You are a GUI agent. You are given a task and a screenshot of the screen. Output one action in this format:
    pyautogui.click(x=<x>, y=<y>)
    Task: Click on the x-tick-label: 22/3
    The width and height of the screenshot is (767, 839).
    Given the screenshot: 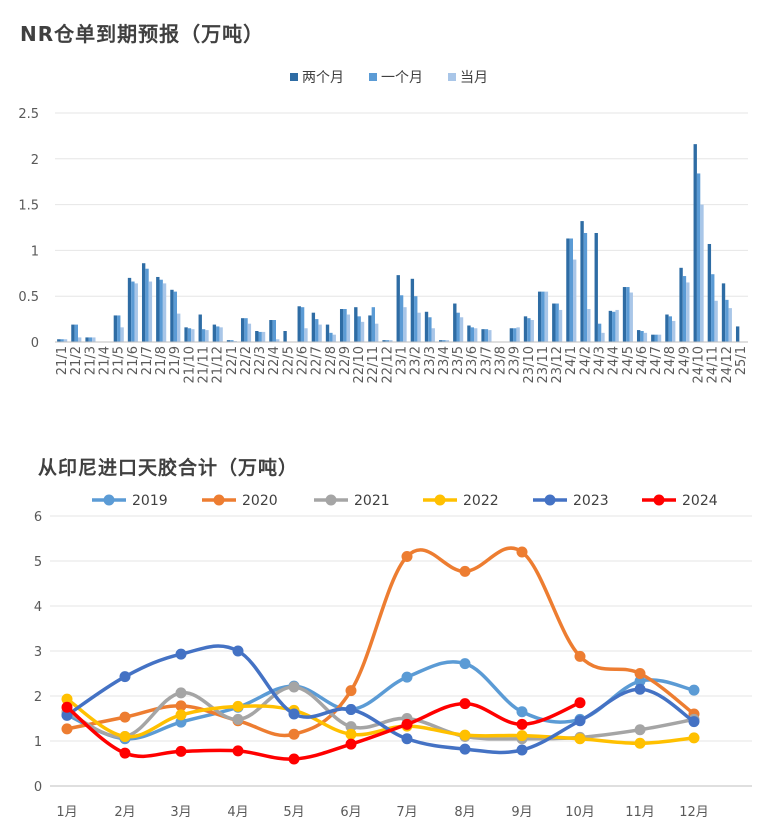 What is the action you would take?
    pyautogui.click(x=260, y=360)
    